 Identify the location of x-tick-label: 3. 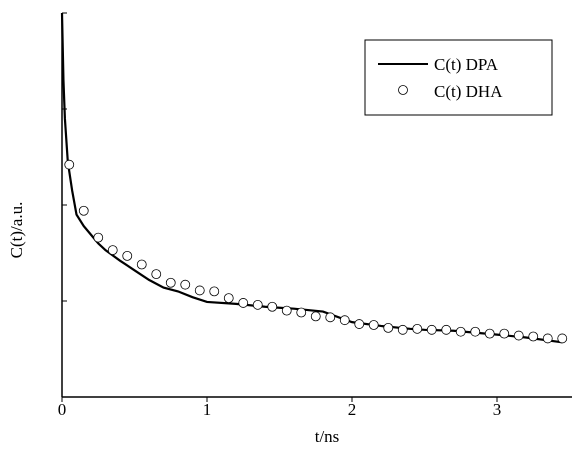
(497, 409).